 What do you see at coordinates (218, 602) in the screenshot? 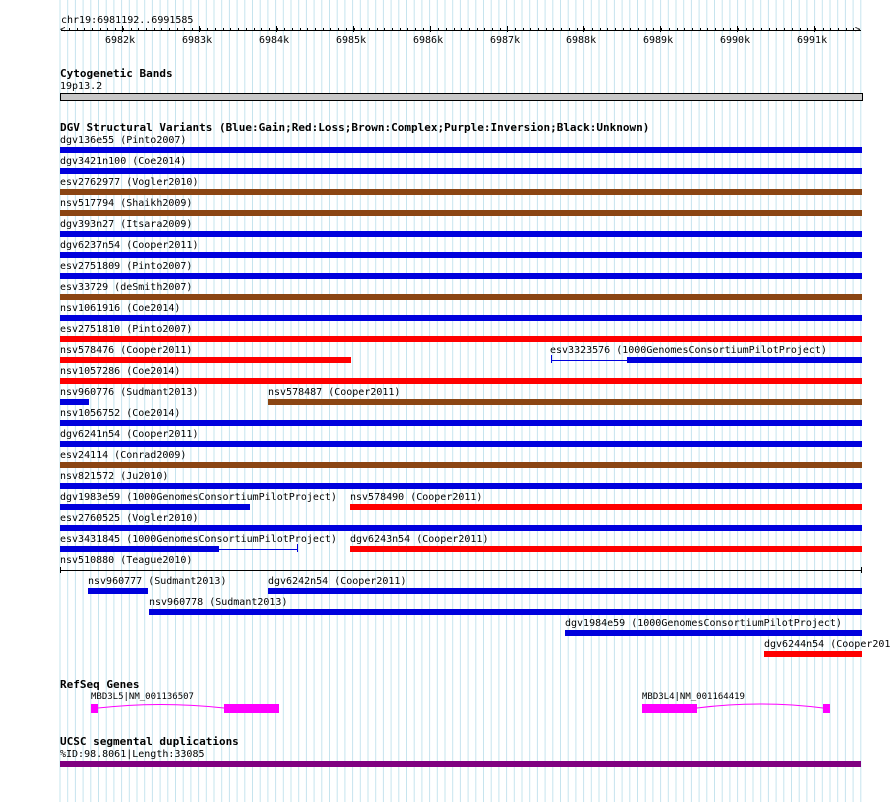
I see `dgv-feature-label: nsv960778 (Sudmant2013)` at bounding box center [218, 602].